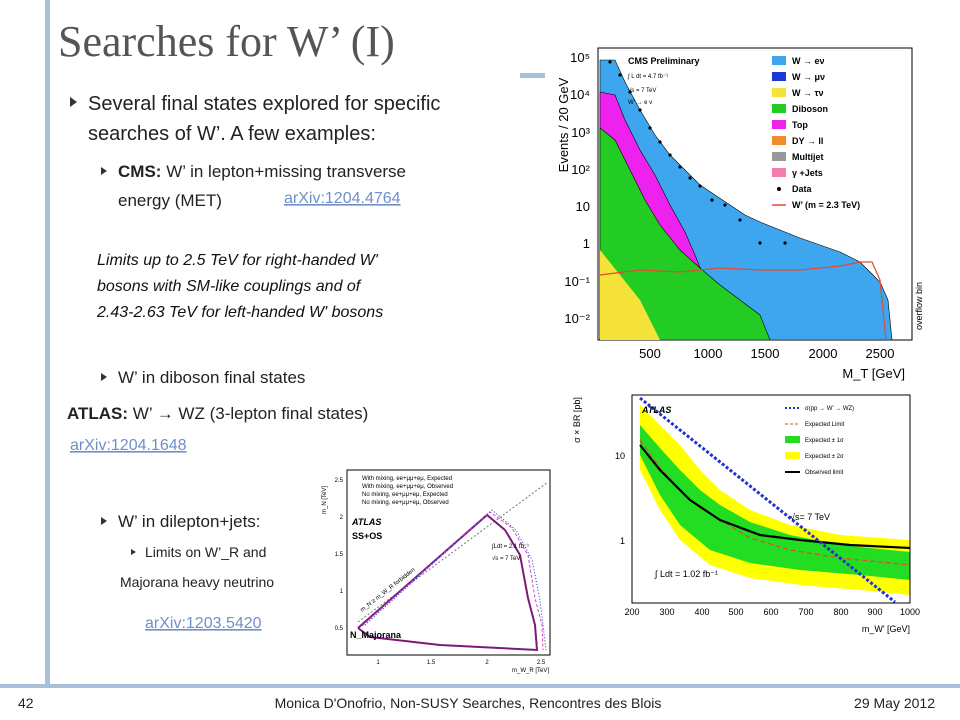 This screenshot has height=720, width=960. What do you see at coordinates (577, 281) in the screenshot?
I see `y-tick-label: 10⁻¹` at bounding box center [577, 281].